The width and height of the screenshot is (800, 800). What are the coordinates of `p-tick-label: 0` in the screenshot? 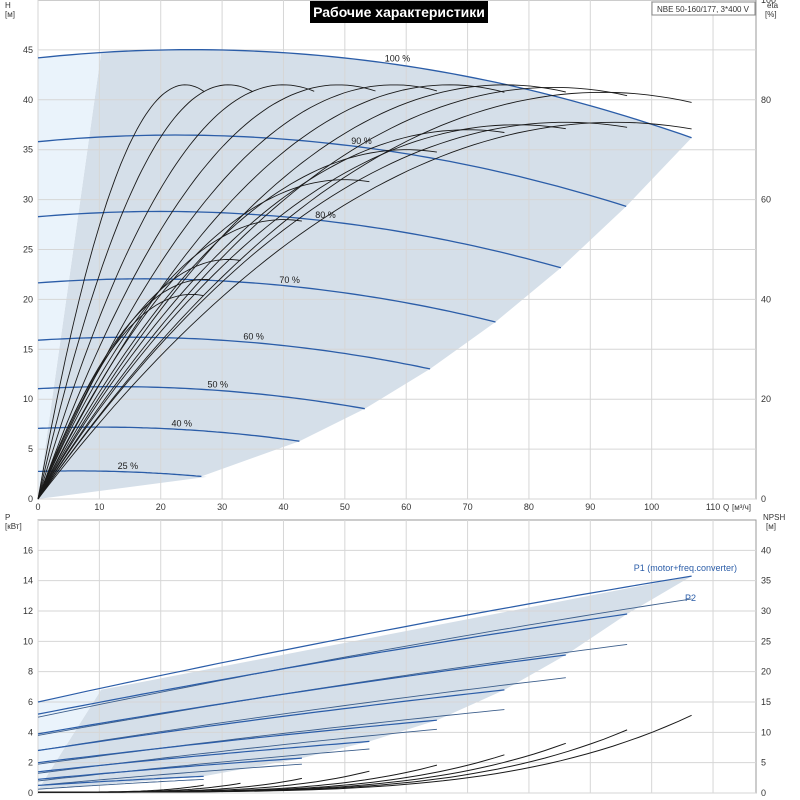 It's located at (30, 793).